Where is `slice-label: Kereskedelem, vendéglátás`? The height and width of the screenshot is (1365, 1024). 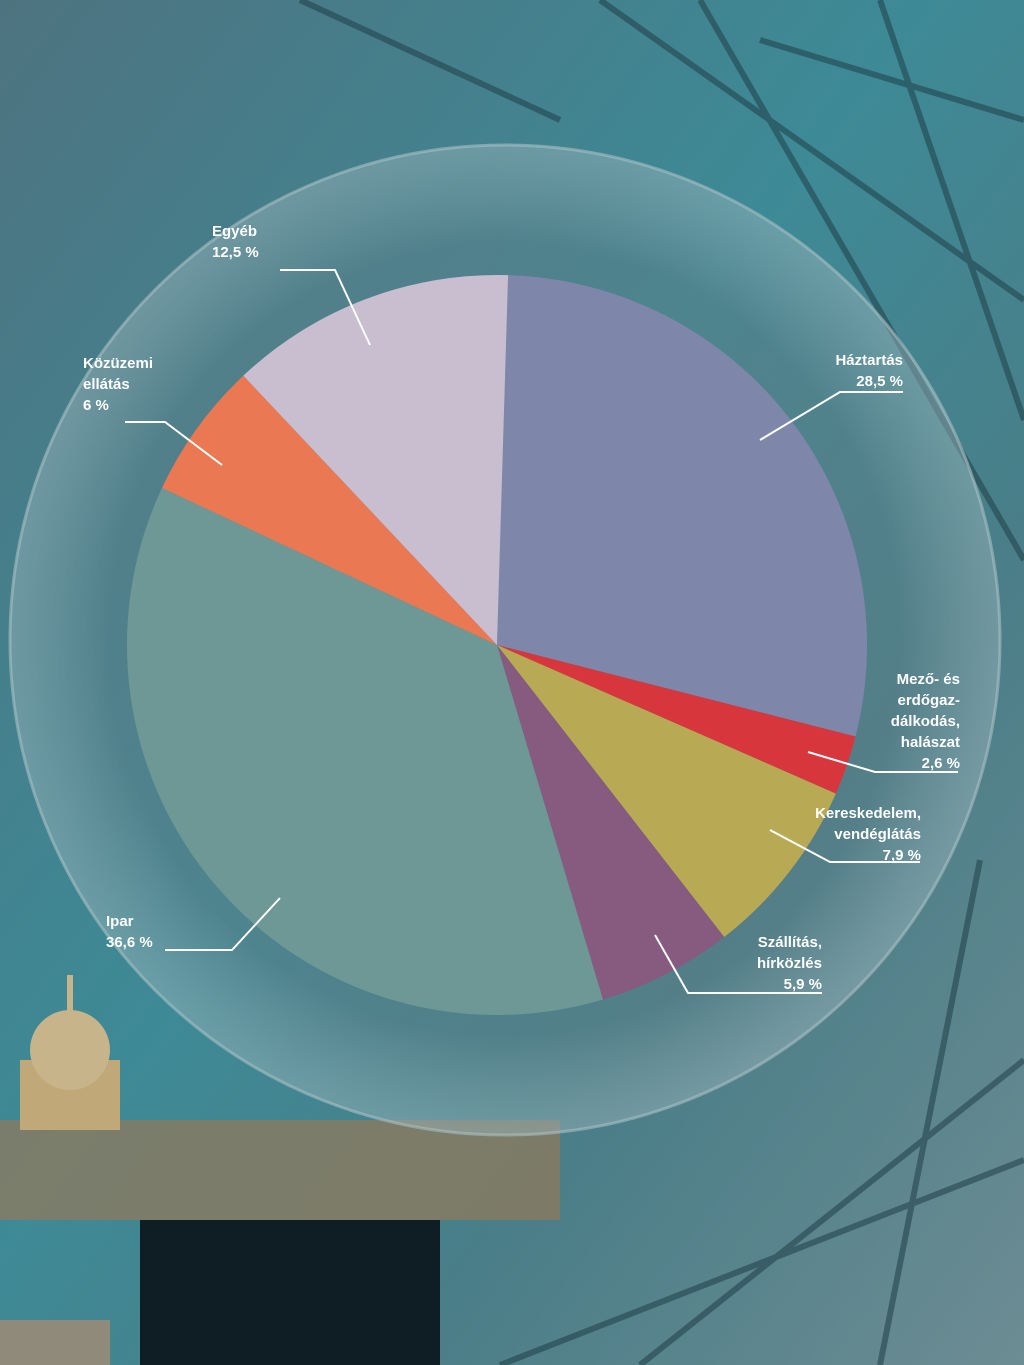 slice-label: Kereskedelem, vendéglátás is located at coordinates (868, 824).